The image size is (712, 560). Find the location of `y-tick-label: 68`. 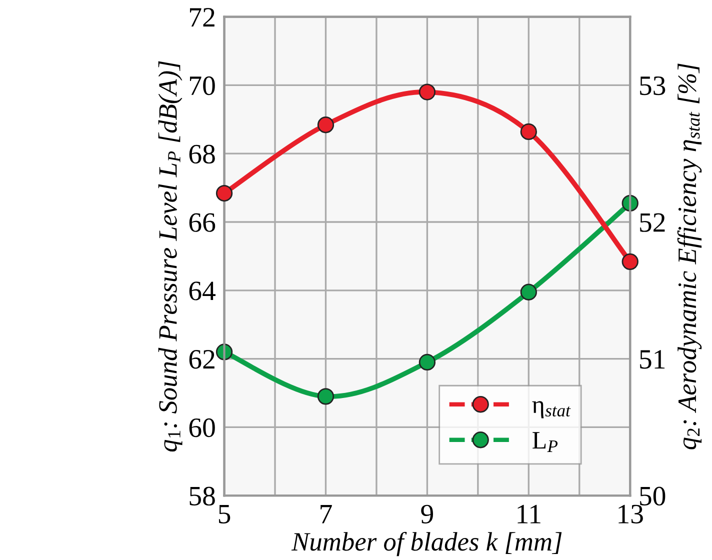

y-tick-label: 68 is located at coordinates (202, 154).